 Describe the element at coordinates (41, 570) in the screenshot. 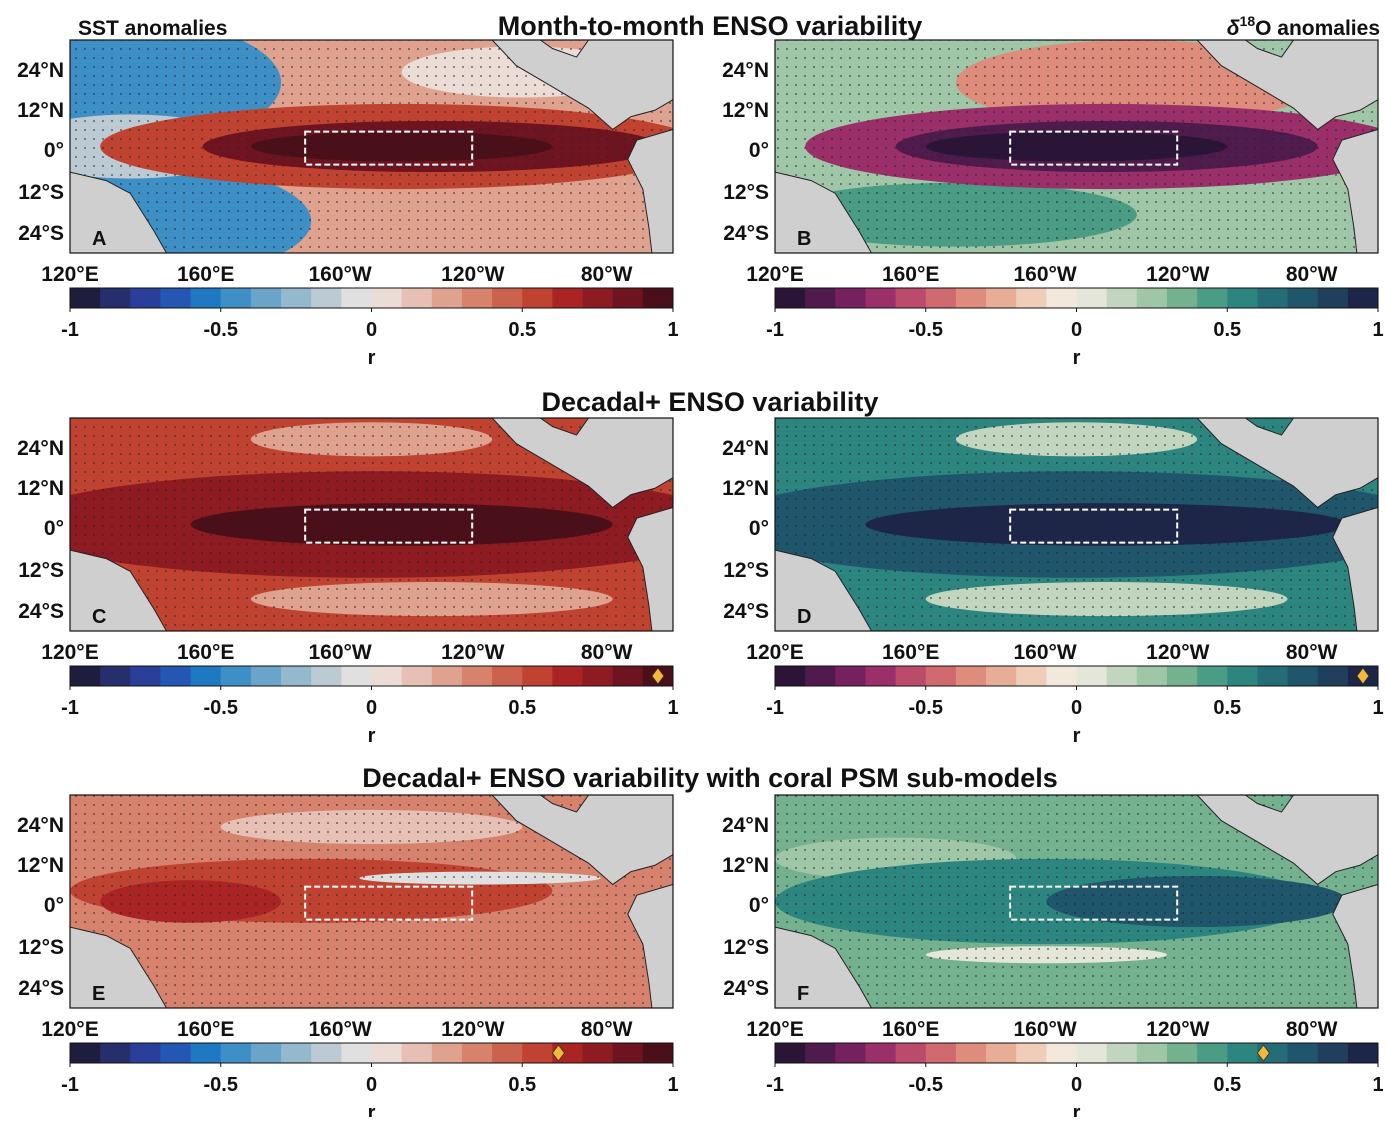

I see `lat-label: 12°S` at that location.